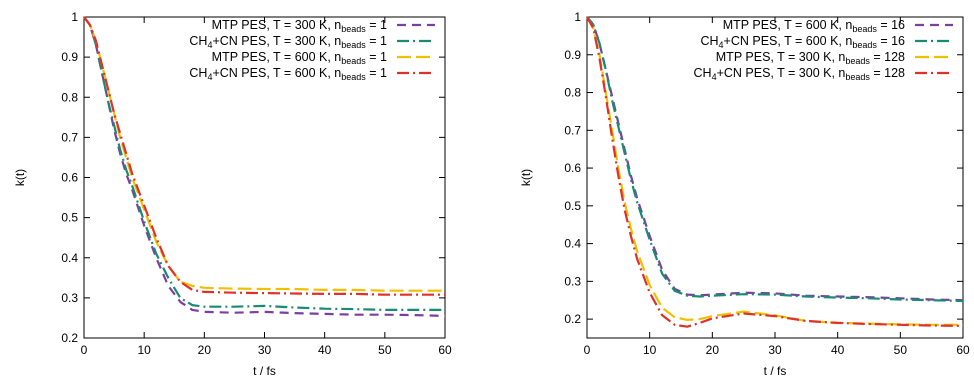  Describe the element at coordinates (288, 74) in the screenshot. I see `legend-label-4: CH4+CN PES, T = 600 K, nbeads = 1` at that location.